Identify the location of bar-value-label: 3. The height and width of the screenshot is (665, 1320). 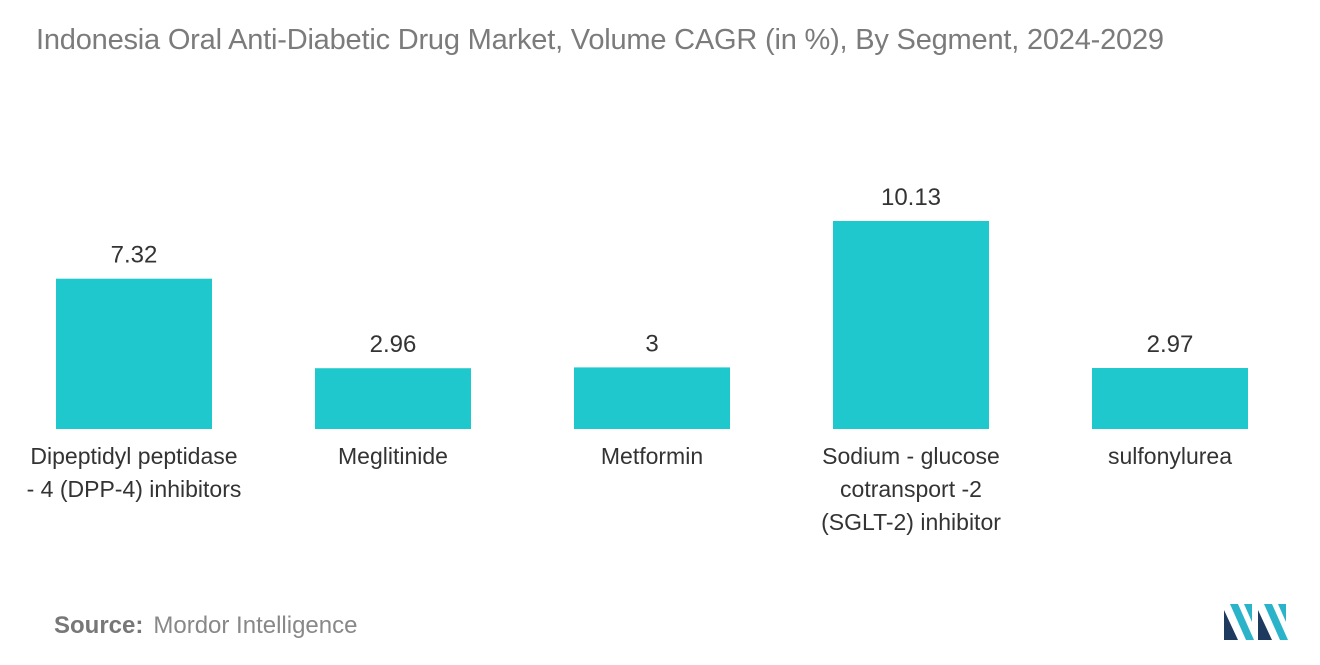
(651, 343).